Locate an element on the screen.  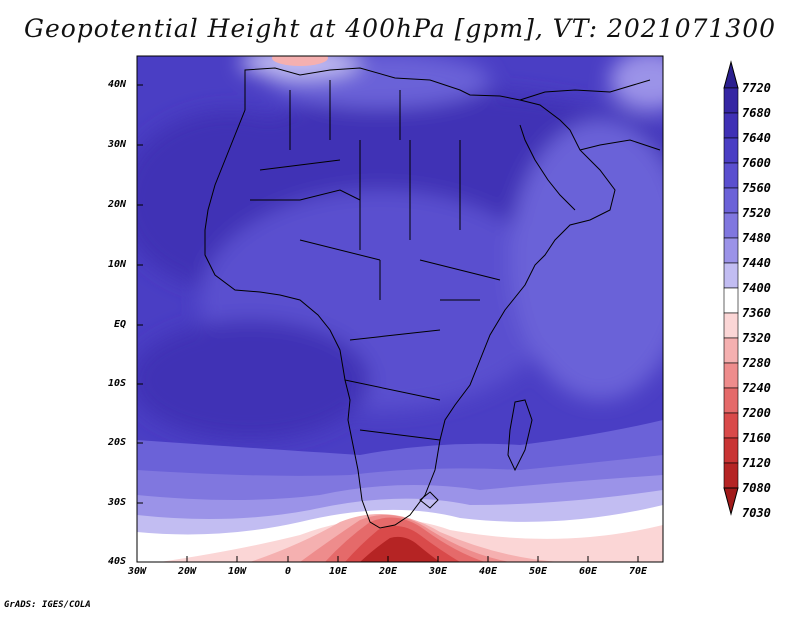
colorbar-label: 7480 is located at coordinates (756, 238).